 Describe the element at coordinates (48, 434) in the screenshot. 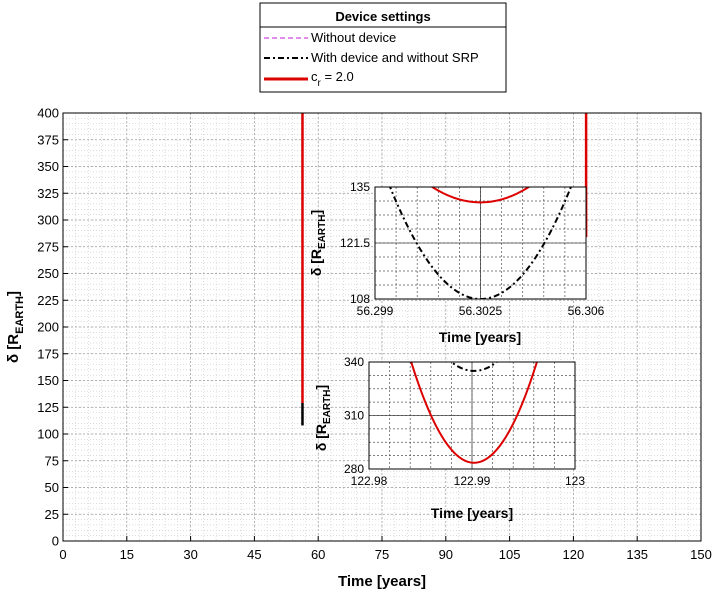

I see `y-tick-label: 100` at that location.